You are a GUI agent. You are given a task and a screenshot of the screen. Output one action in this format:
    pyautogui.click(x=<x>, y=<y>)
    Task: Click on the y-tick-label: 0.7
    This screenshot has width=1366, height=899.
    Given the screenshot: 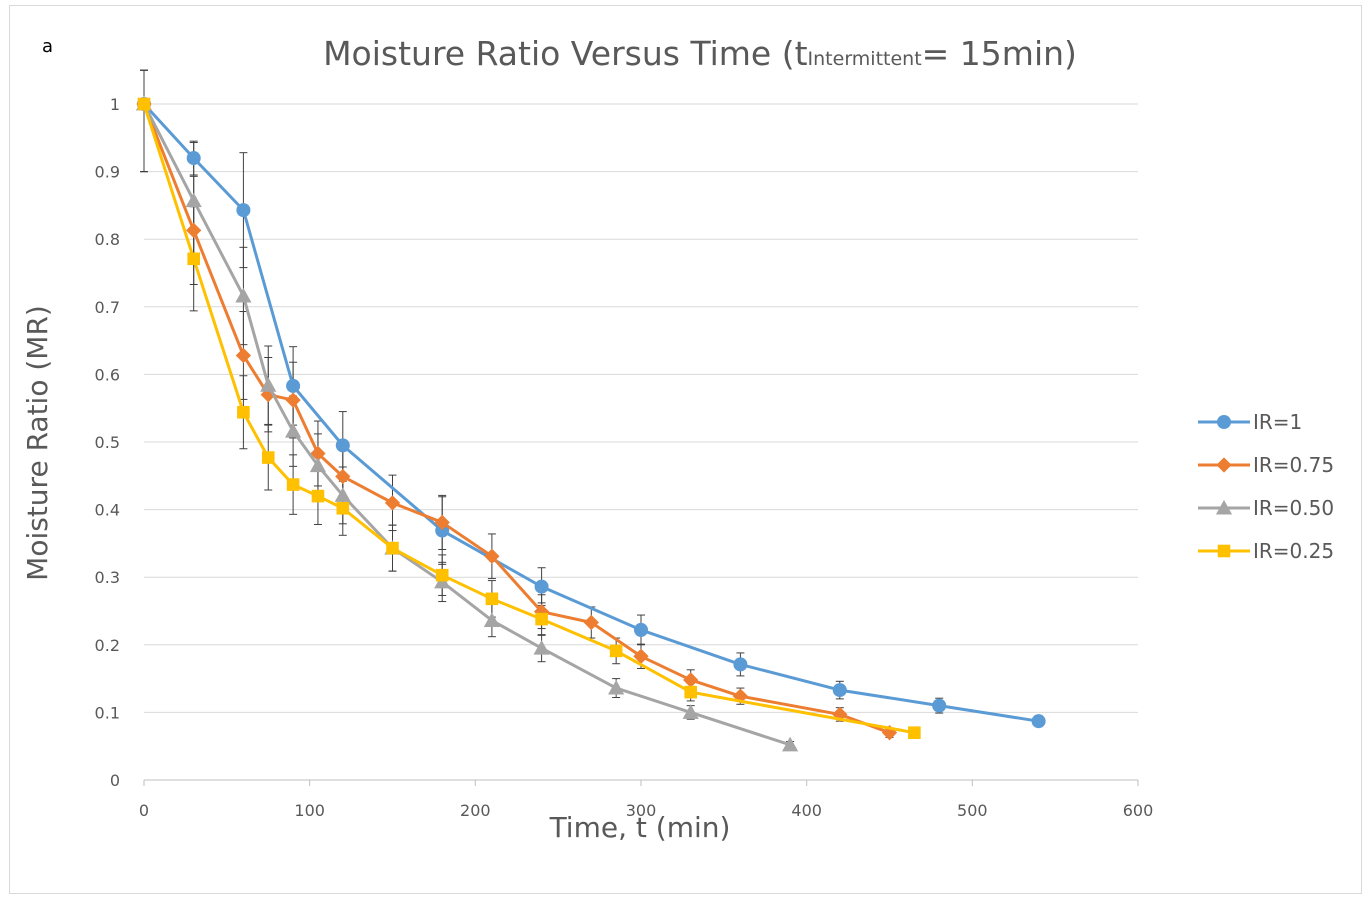 What is the action you would take?
    pyautogui.click(x=107, y=307)
    